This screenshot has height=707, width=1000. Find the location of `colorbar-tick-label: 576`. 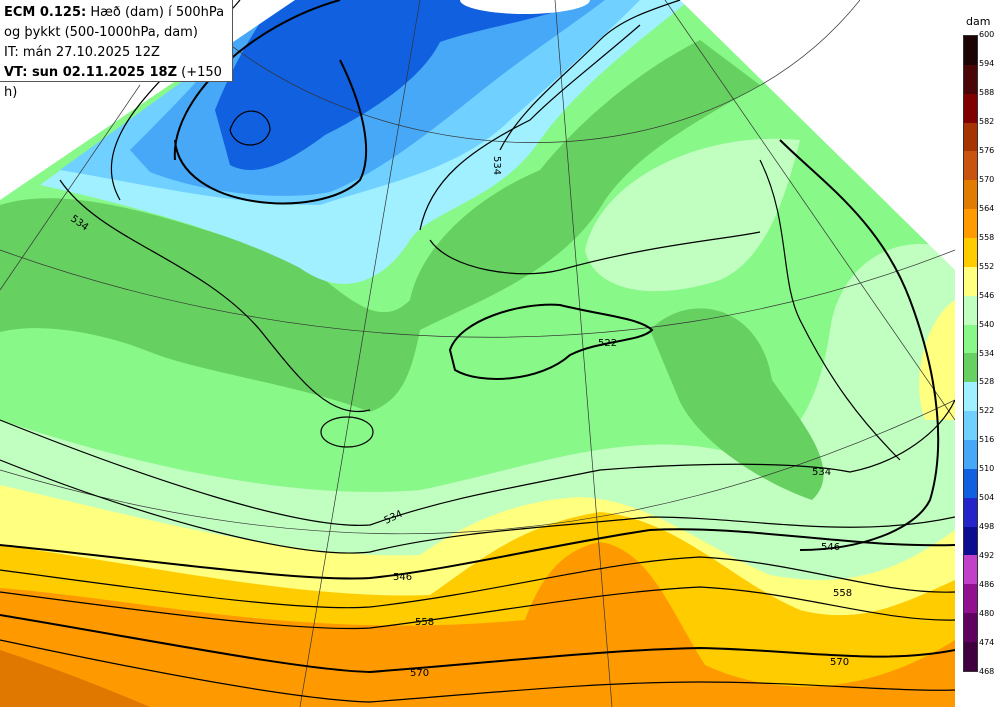

colorbar-tick-label: 576 is located at coordinates (987, 150).